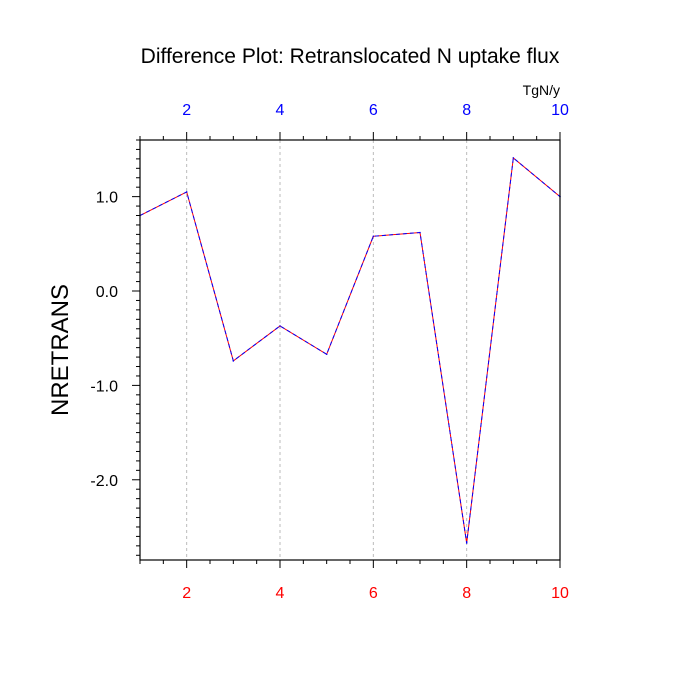 The height and width of the screenshot is (700, 700). What do you see at coordinates (60, 350) in the screenshot?
I see `y-axis-label: NRETRANS` at bounding box center [60, 350].